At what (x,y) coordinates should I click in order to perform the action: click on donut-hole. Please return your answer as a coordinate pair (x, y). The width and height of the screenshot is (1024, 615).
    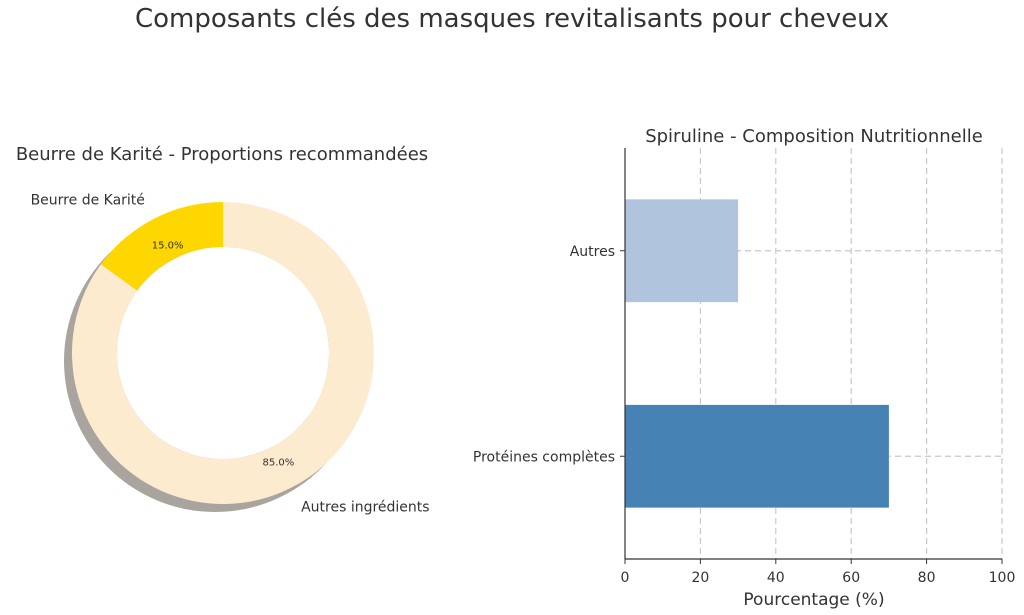
    Looking at the image, I should click on (223, 353).